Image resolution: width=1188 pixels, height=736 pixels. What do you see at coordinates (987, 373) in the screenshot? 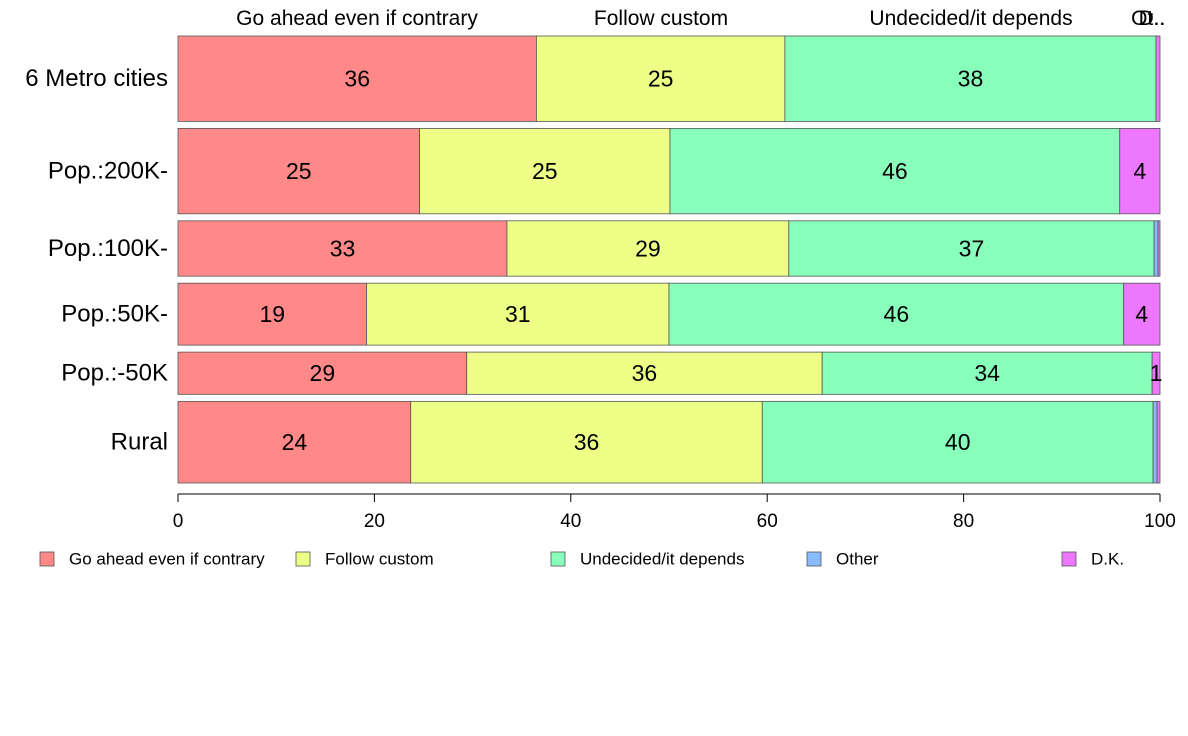
I see `data-label: 34` at bounding box center [987, 373].